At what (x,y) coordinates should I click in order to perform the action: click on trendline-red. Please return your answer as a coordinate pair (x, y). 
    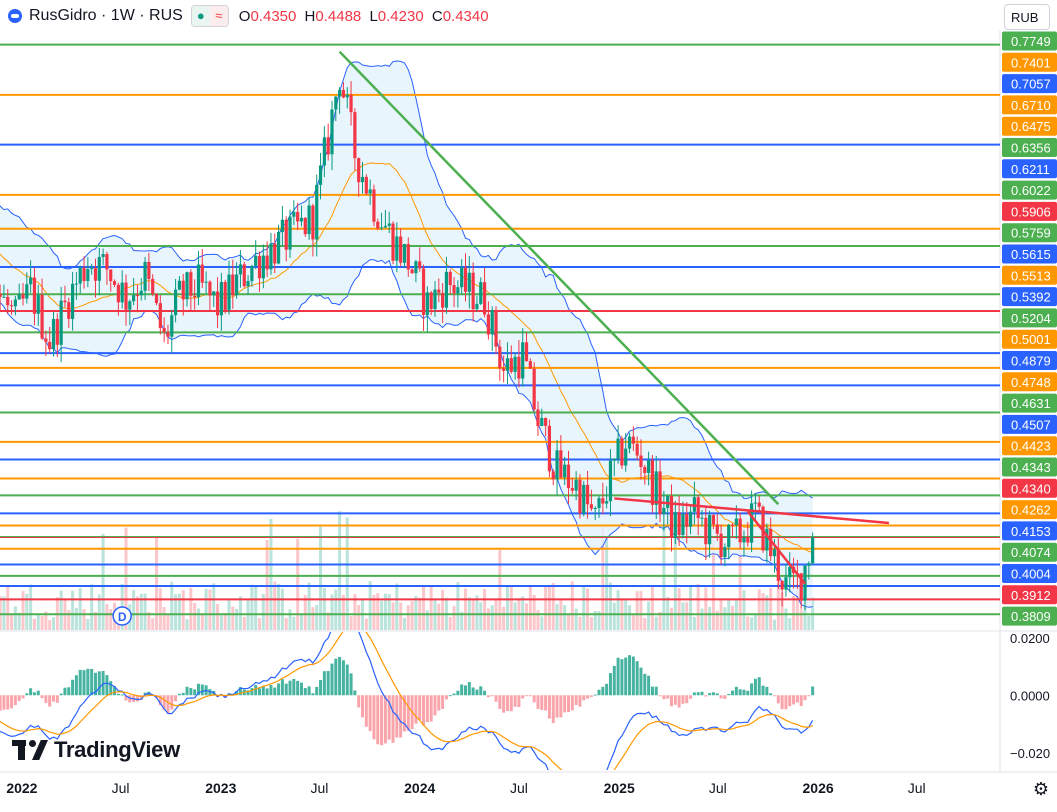
    Looking at the image, I should click on (752, 511).